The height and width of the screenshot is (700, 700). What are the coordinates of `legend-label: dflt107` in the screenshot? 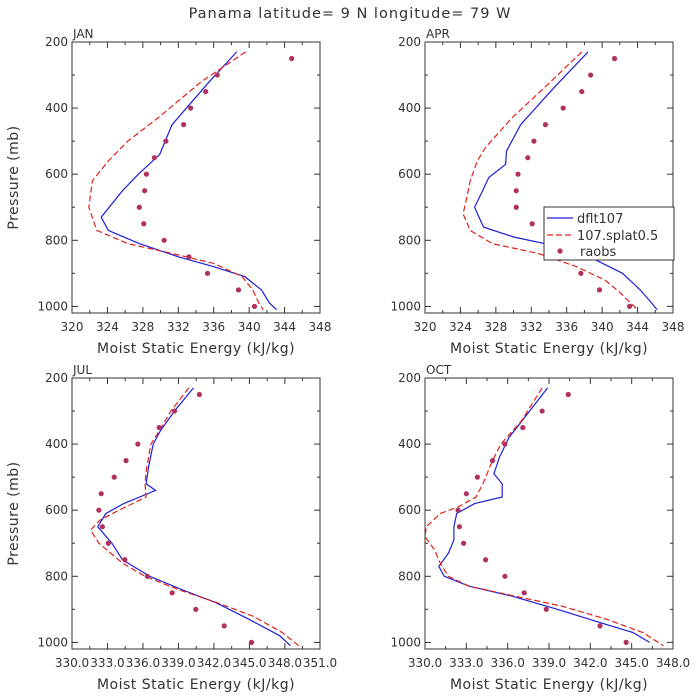 It's located at (600, 219).